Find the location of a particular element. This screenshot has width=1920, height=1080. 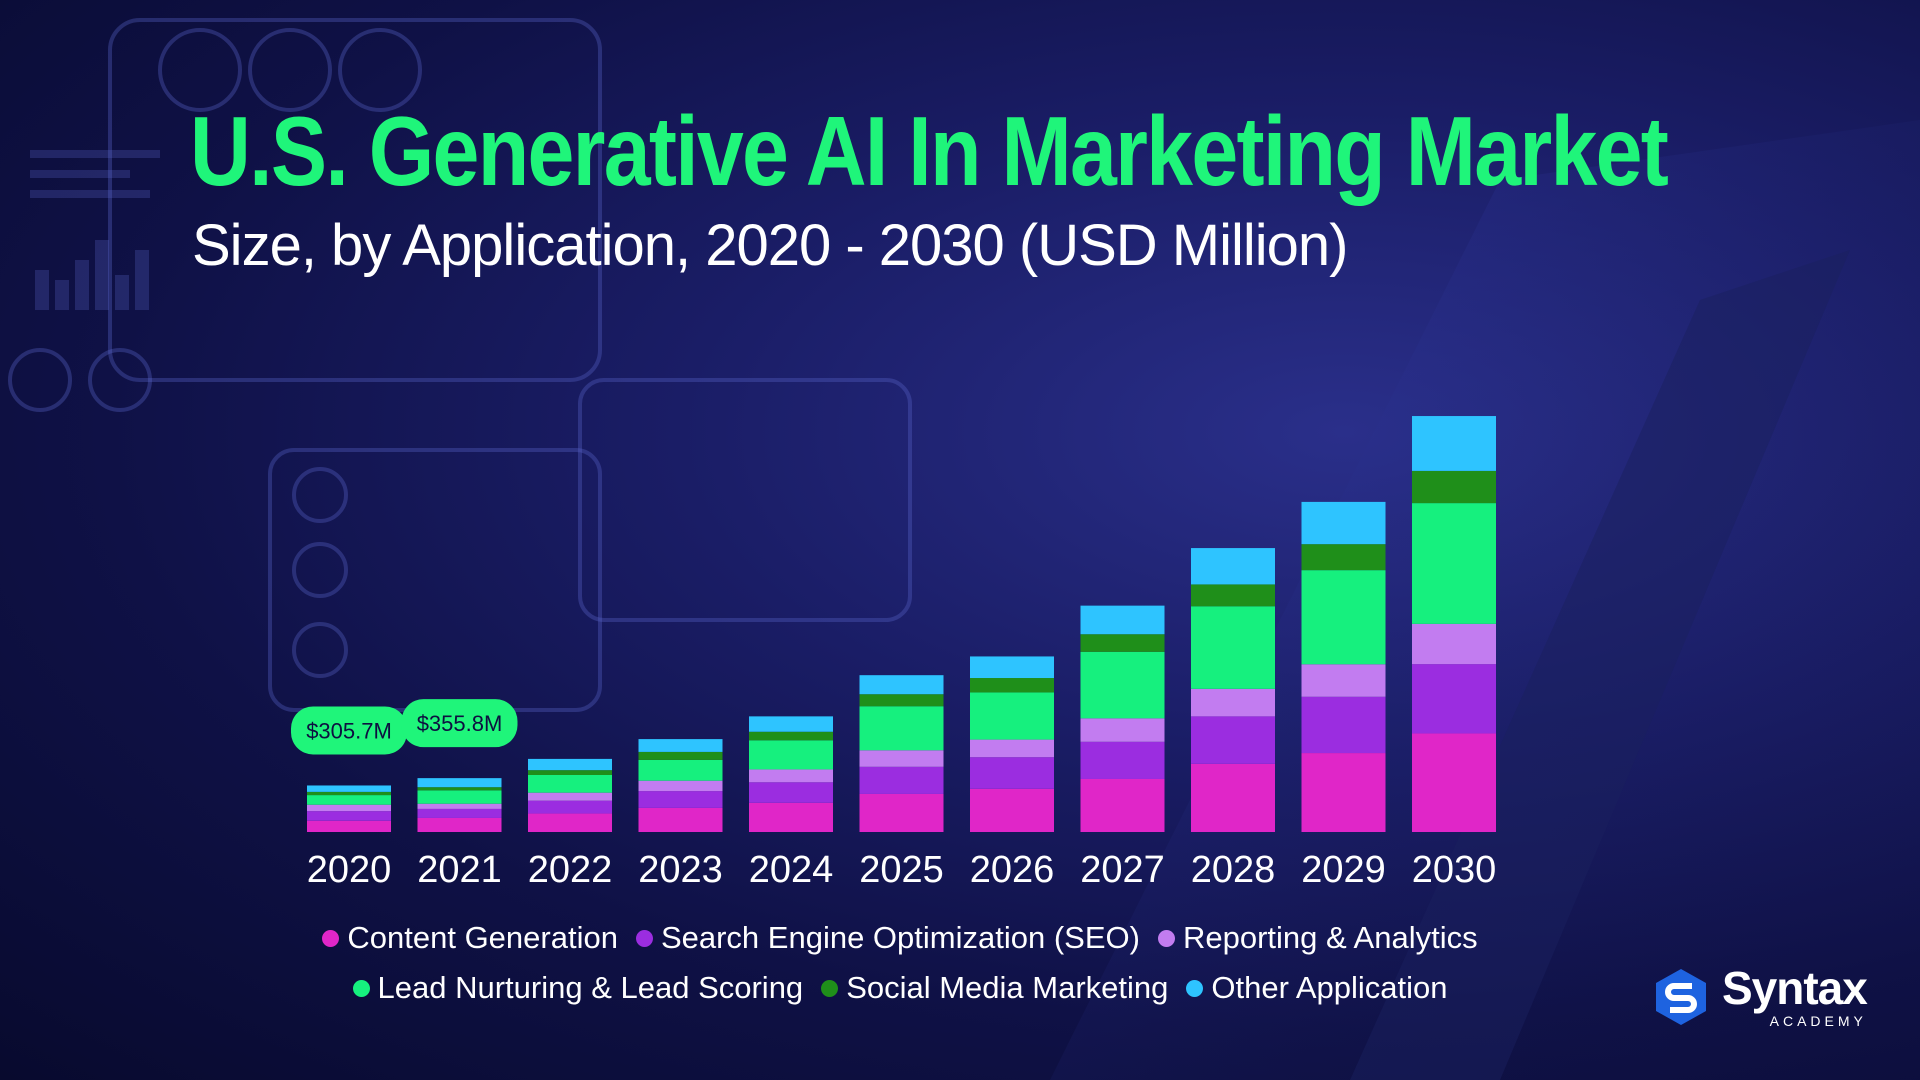

x-tick-label: 2023 is located at coordinates (680, 870).